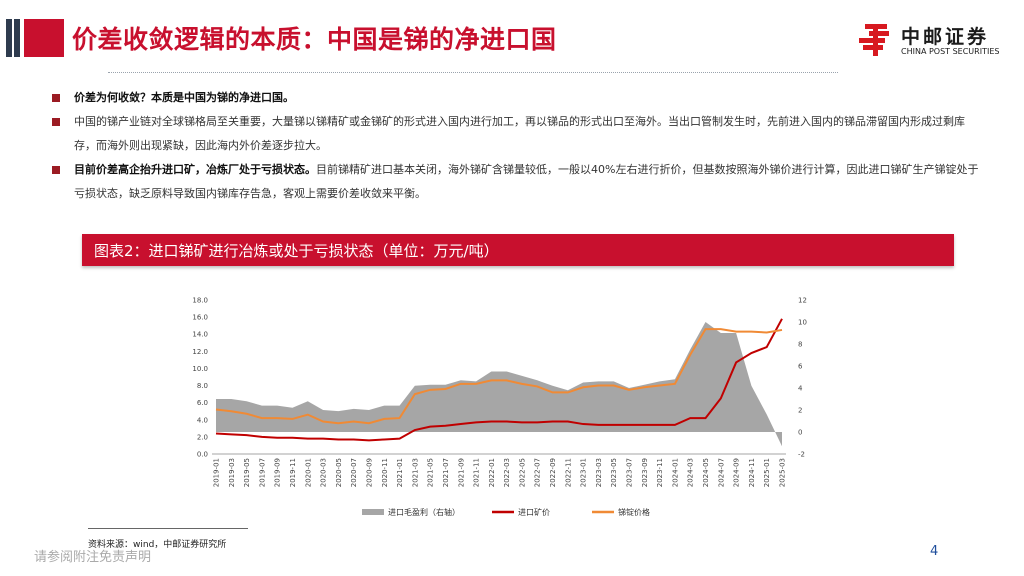  What do you see at coordinates (296, 251) in the screenshot?
I see `figure-title: 图表2：进口锑矿进行冶炼或处于亏损状态（单位：万元/吨）` at bounding box center [296, 251].